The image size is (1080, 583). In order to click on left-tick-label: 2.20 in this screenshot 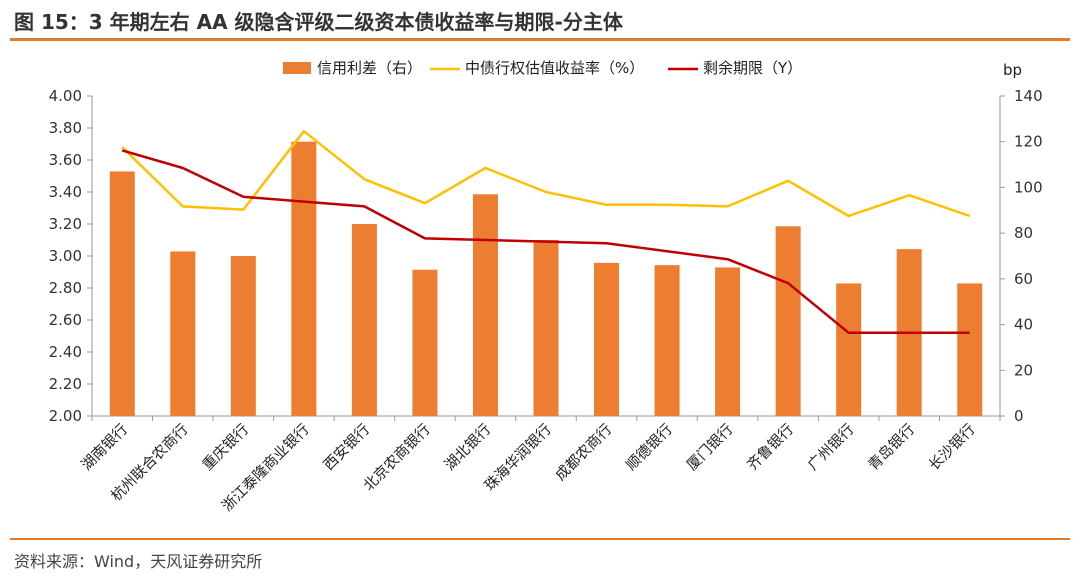, I will do `click(65, 384)`.